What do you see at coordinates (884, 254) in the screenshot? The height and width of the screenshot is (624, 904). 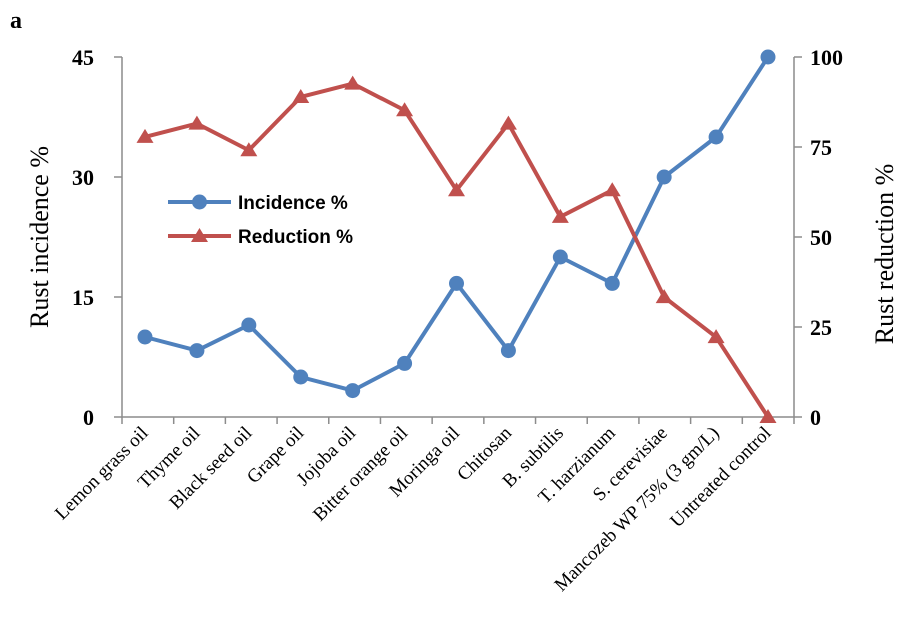 I see `y2-axis-label: Rust reduction %` at bounding box center [884, 254].